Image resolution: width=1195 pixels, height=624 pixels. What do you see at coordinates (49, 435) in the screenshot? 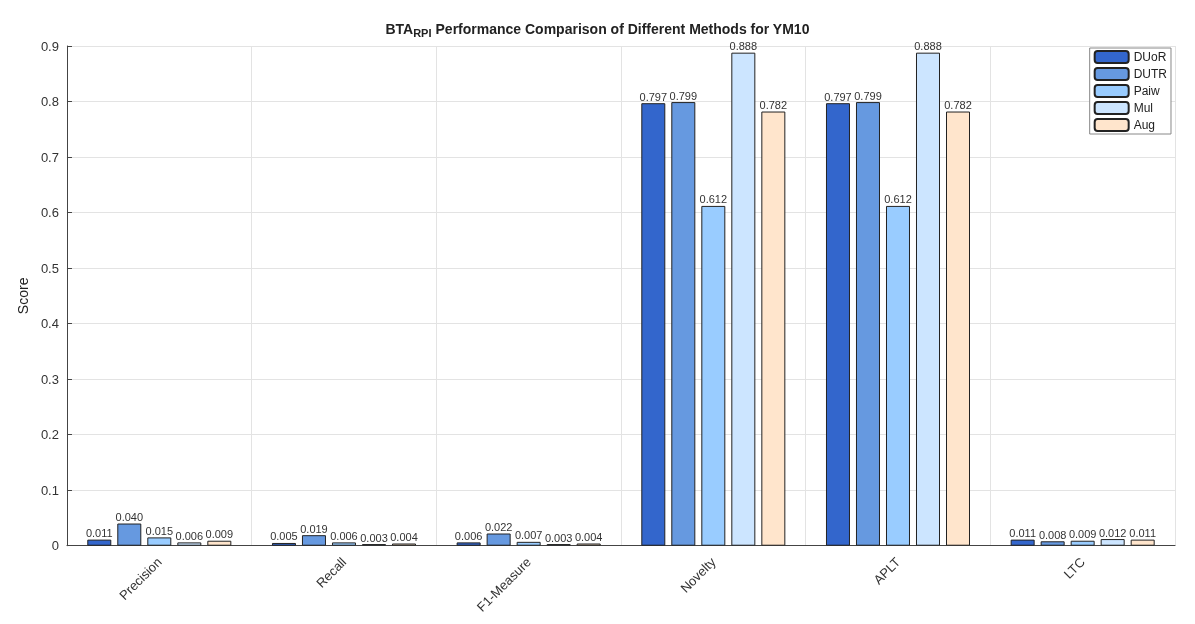
I see `y-tick-label: 0.2` at bounding box center [49, 435].